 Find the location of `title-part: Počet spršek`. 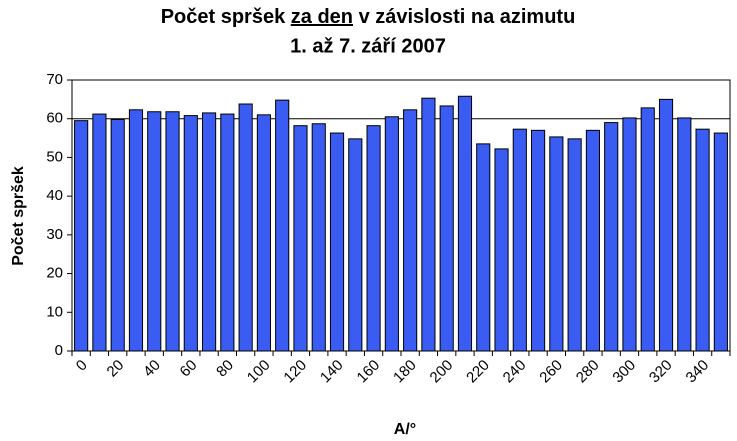

title-part: Počet spršek is located at coordinates (223, 17).